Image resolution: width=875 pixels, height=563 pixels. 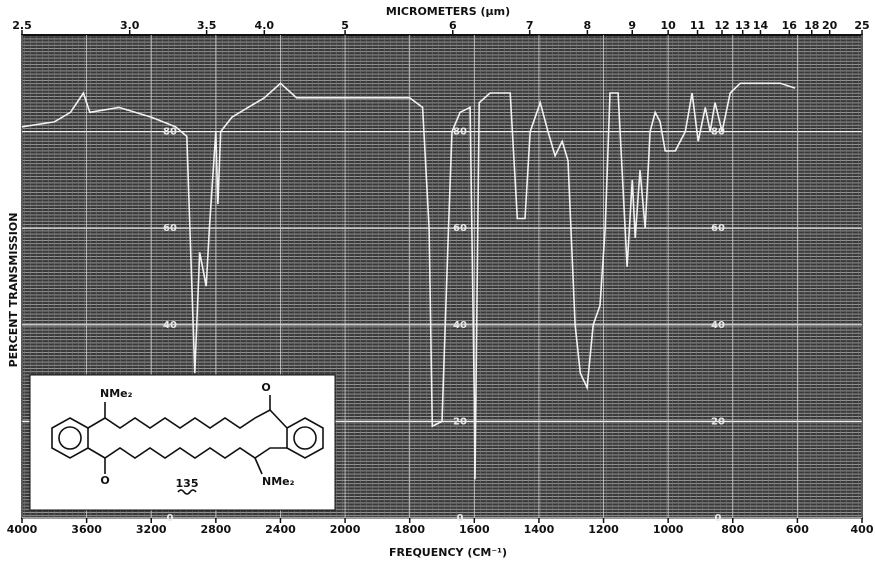 I want to click on x-tick-label: 600, so click(x=797, y=529).